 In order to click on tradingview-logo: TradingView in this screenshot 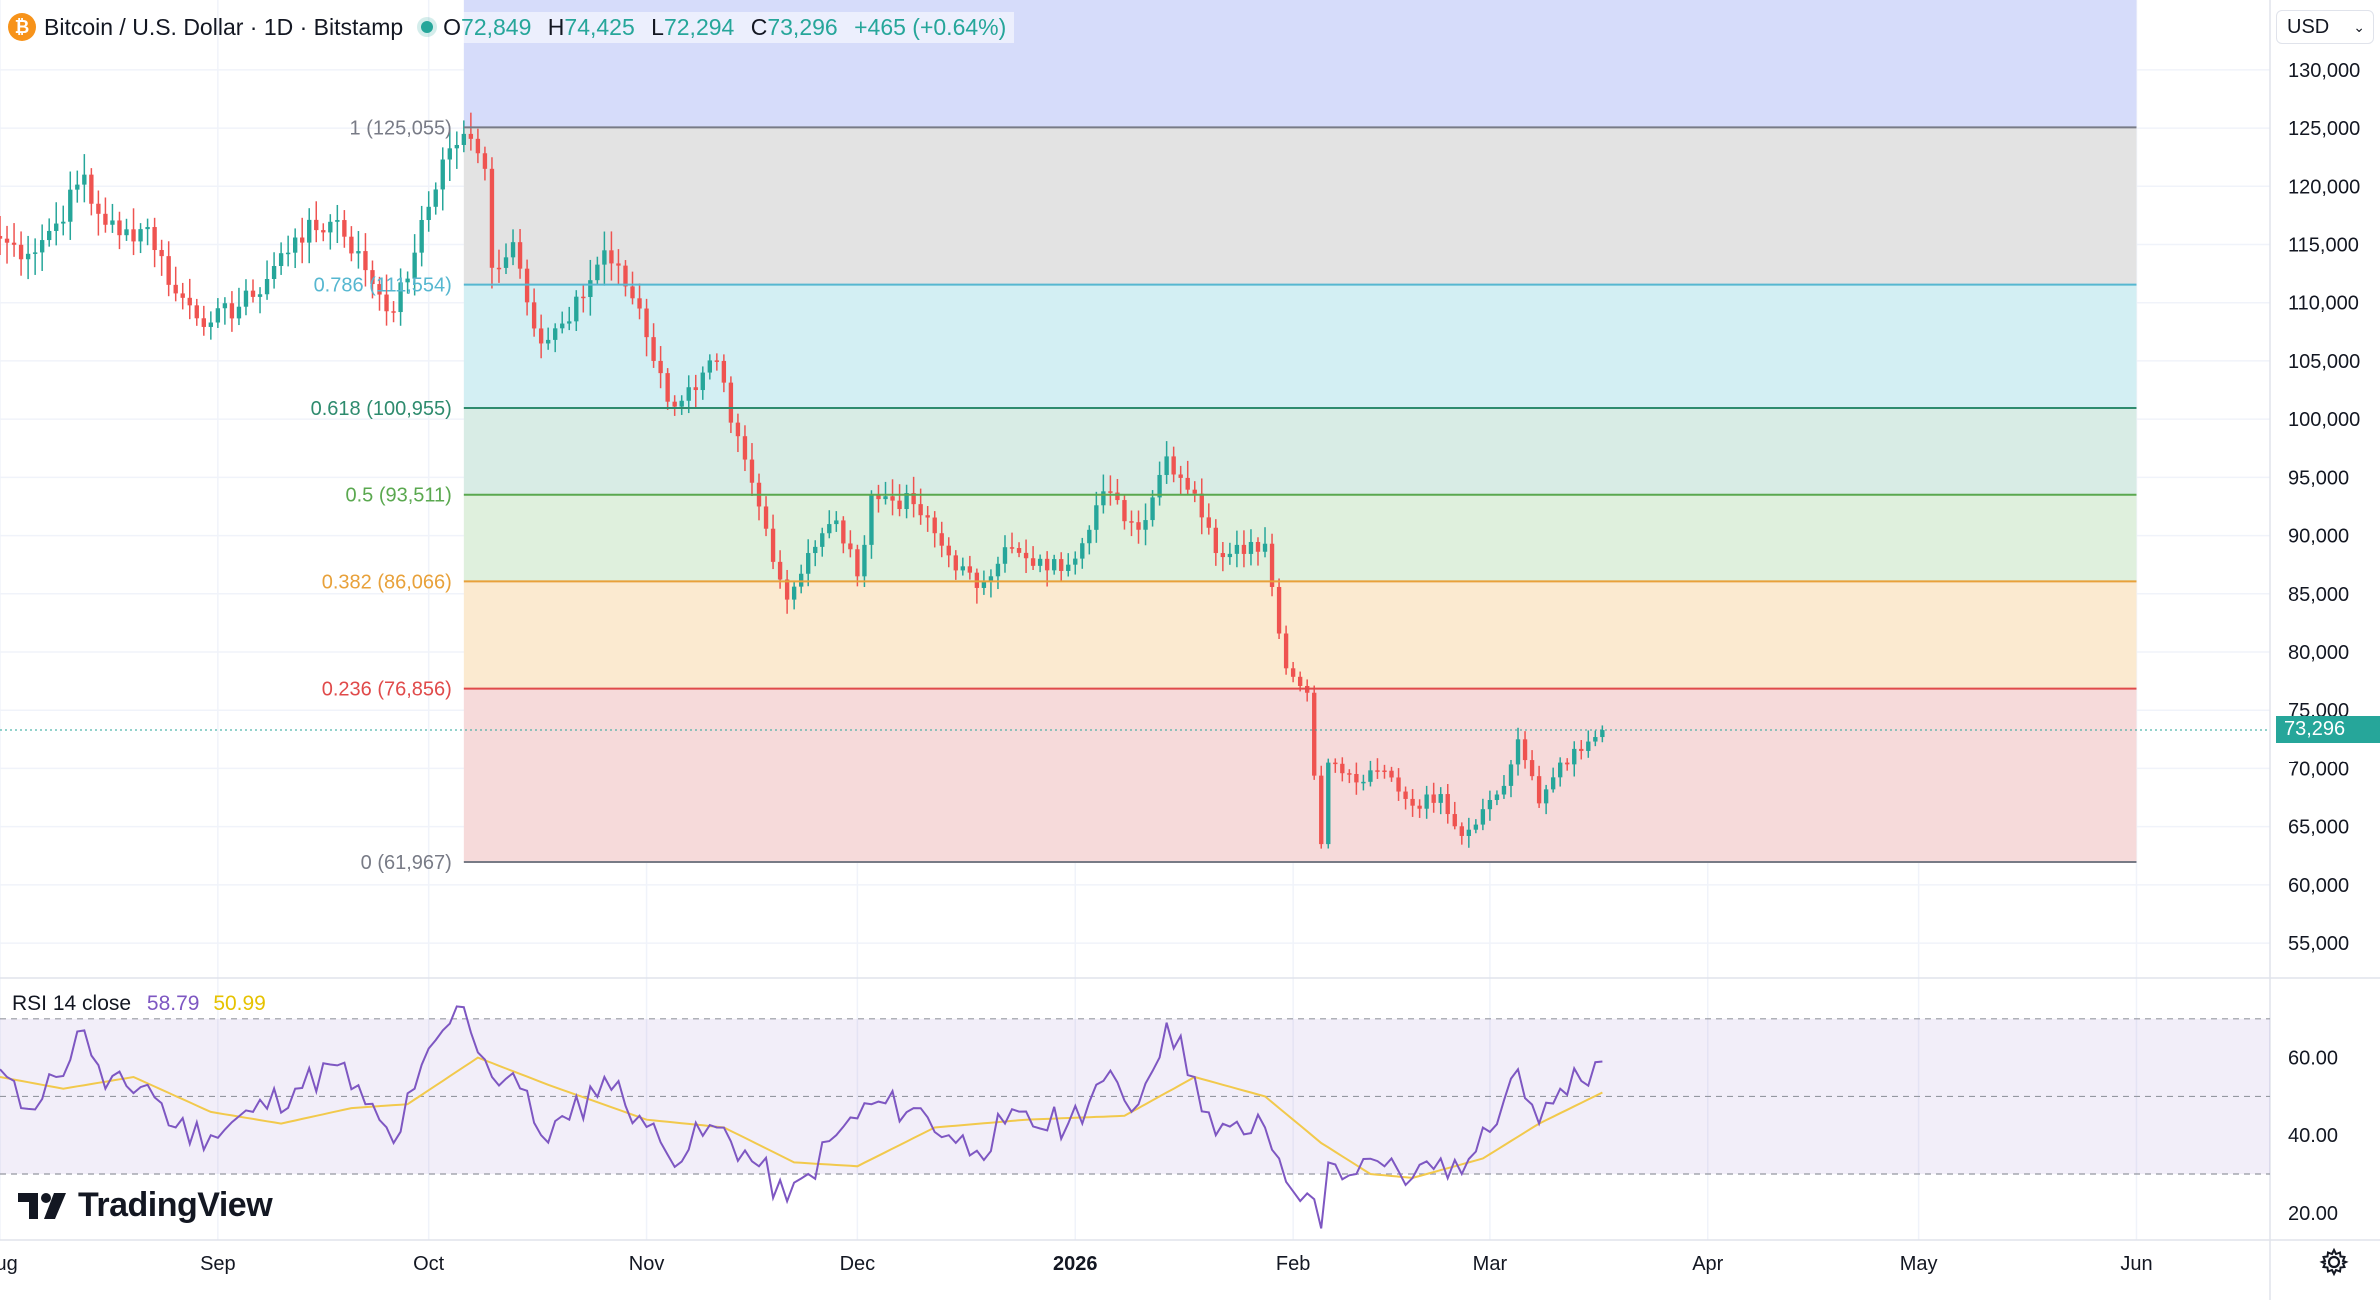, I will do `click(145, 1205)`.